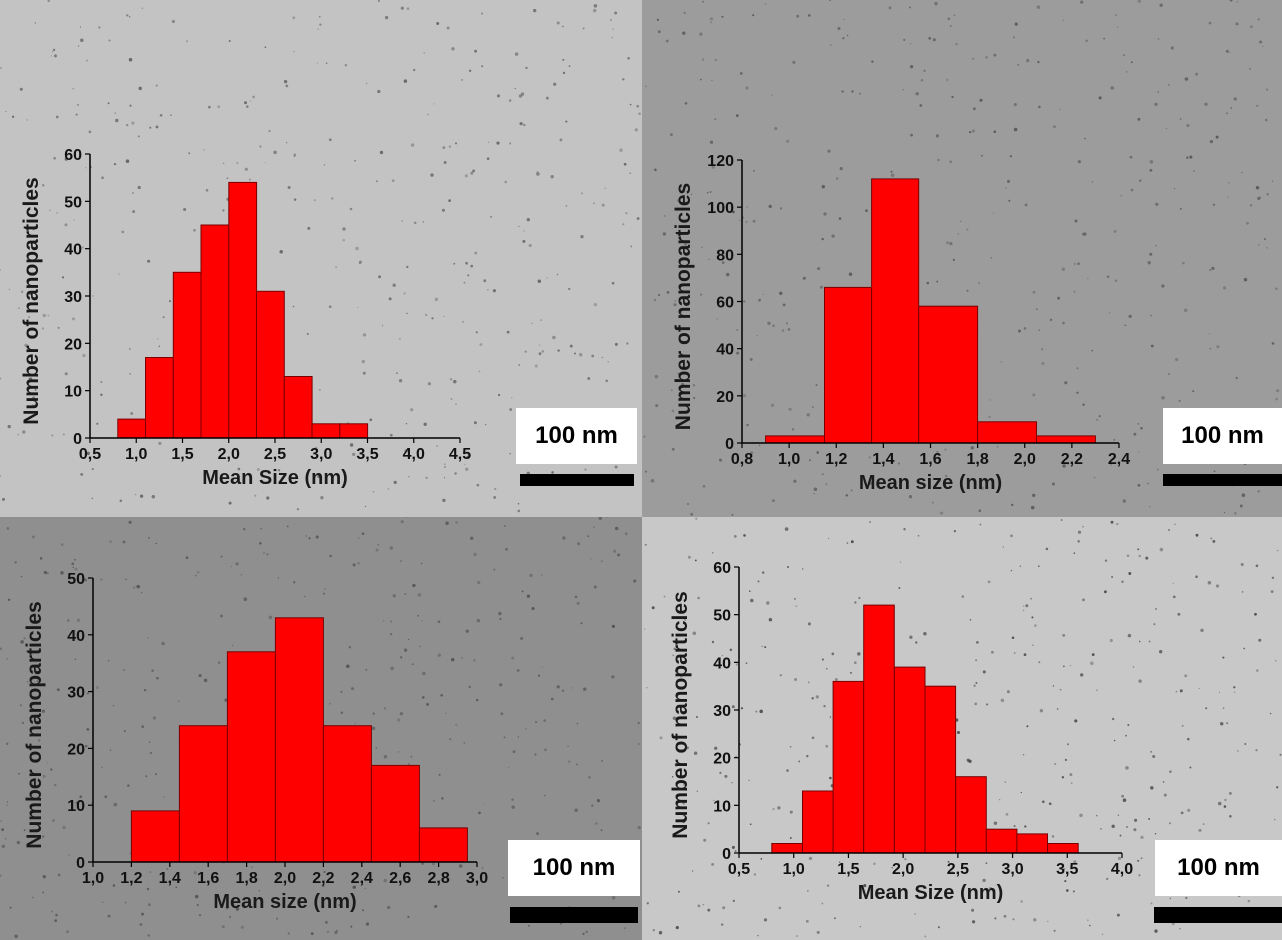 This screenshot has width=1282, height=940. I want to click on y-tick-label: 120, so click(720, 161).